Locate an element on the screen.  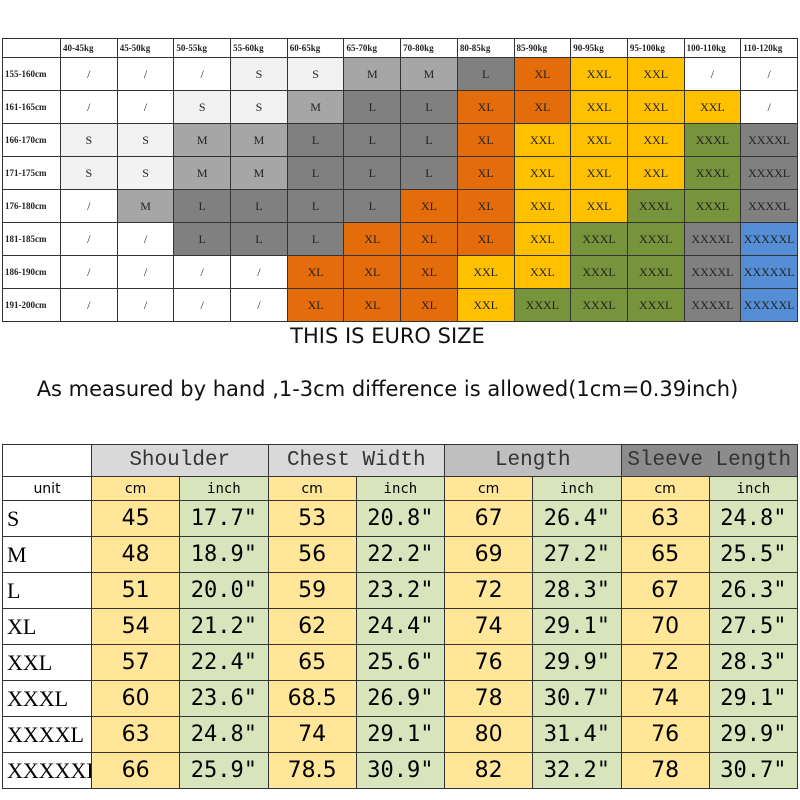
measure-cell: 29.1" is located at coordinates (577, 626).